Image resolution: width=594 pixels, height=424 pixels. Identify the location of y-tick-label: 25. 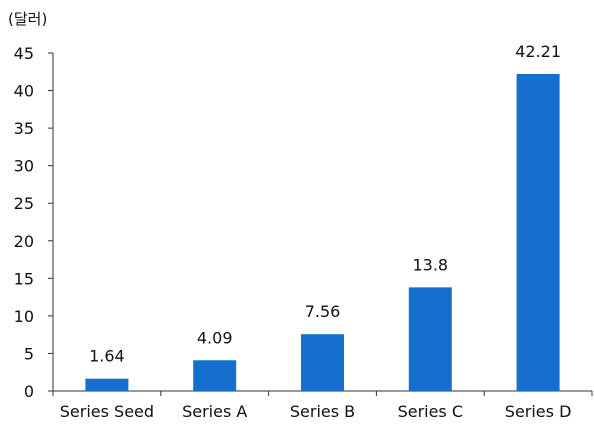
(24, 203).